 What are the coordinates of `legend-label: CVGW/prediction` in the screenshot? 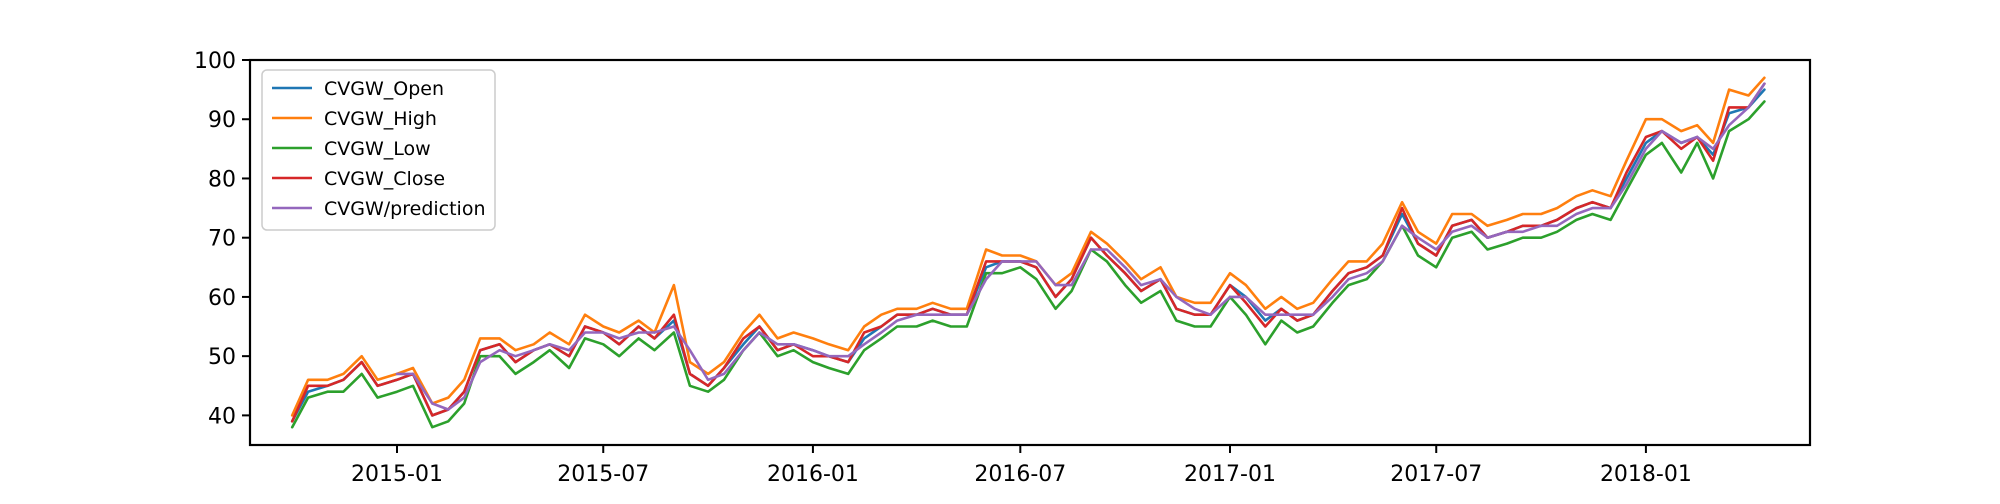 It's located at (405, 209).